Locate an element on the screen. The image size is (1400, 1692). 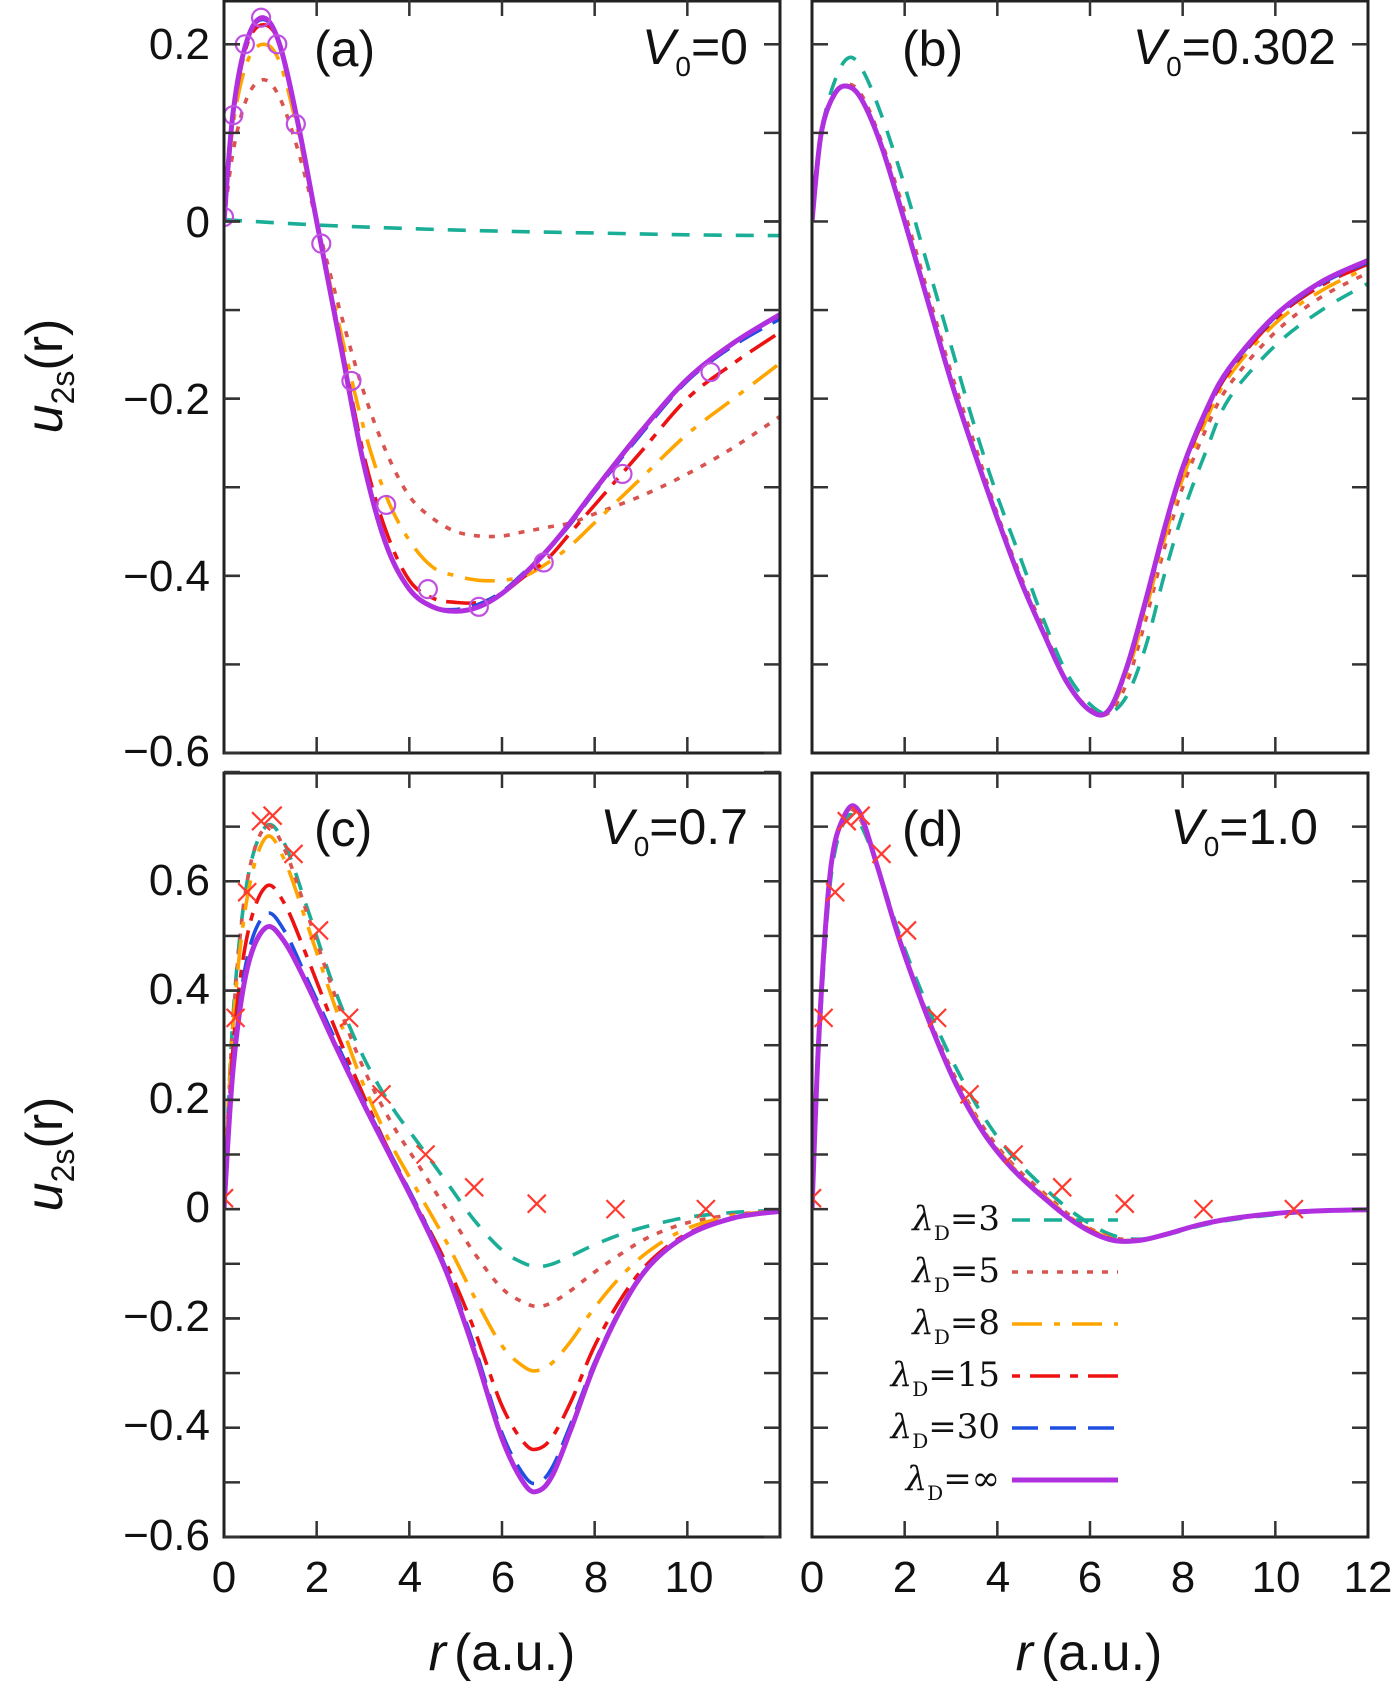
panel-b-v0: V0=0.302 is located at coordinates (1234, 50).